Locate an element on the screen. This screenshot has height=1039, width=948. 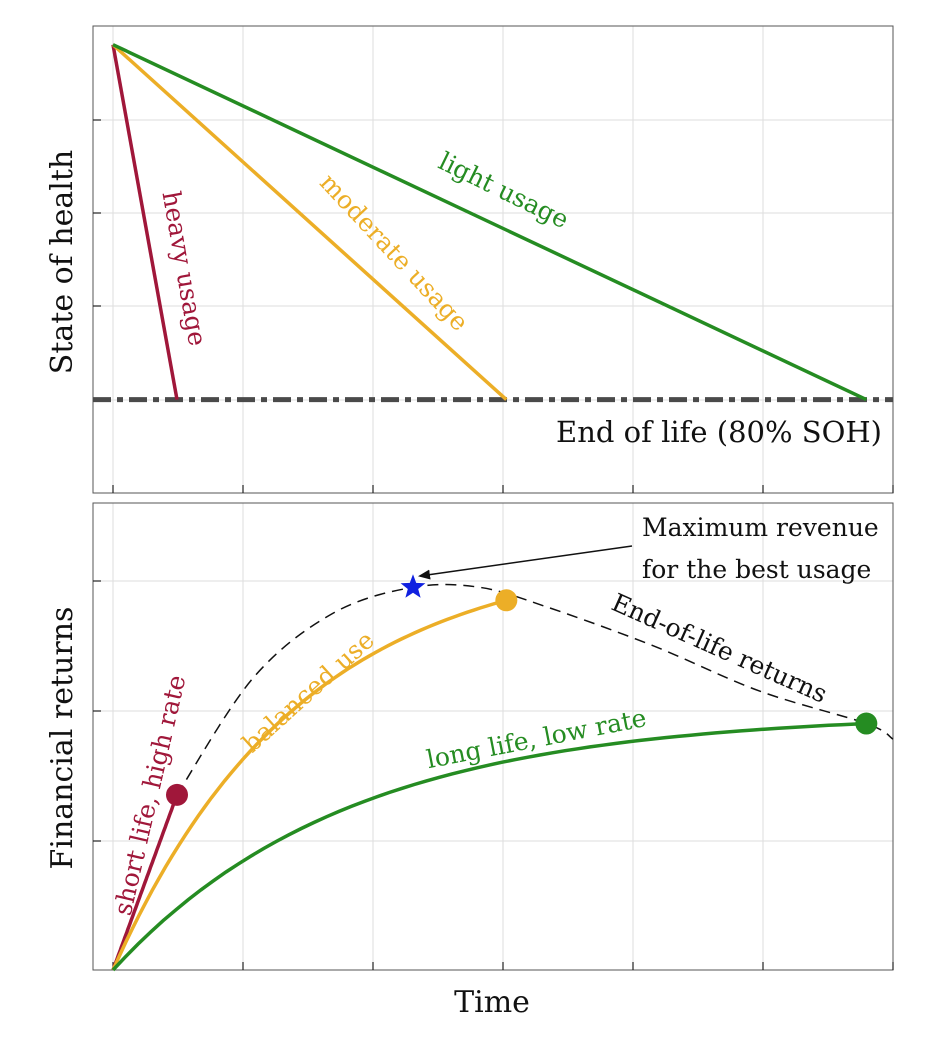
soh-moderate-line is located at coordinates (309, 222).